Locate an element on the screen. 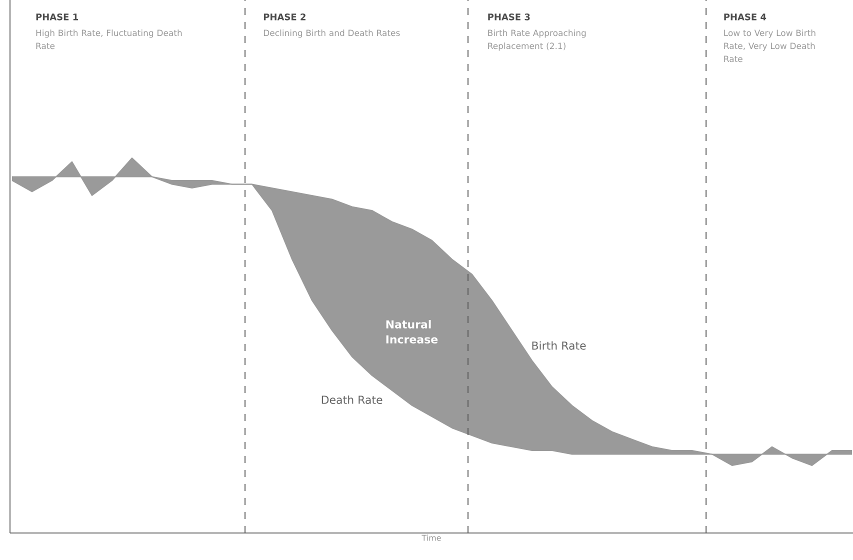  text: PHASE 3 is located at coordinates (509, 17).